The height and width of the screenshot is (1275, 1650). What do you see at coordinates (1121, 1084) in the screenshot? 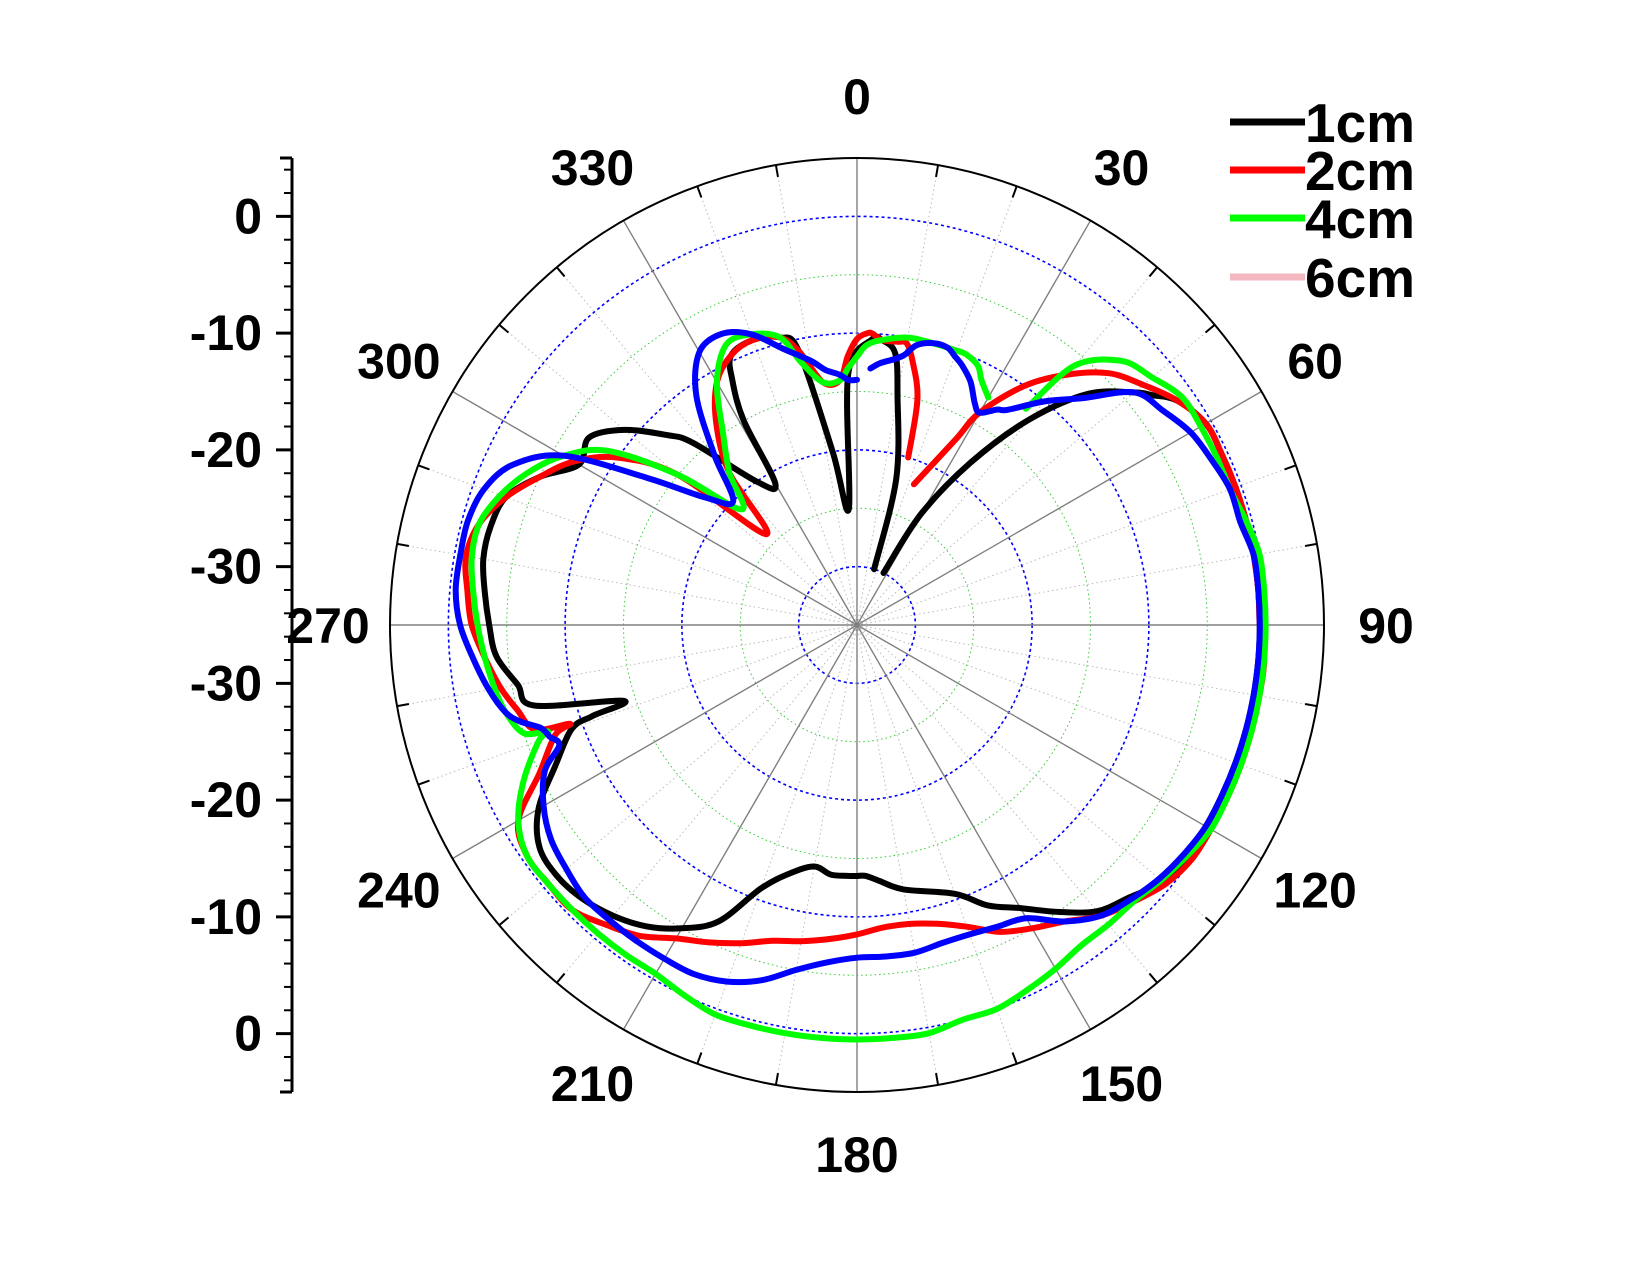
I see `angle-tick-label: 150` at bounding box center [1121, 1084].